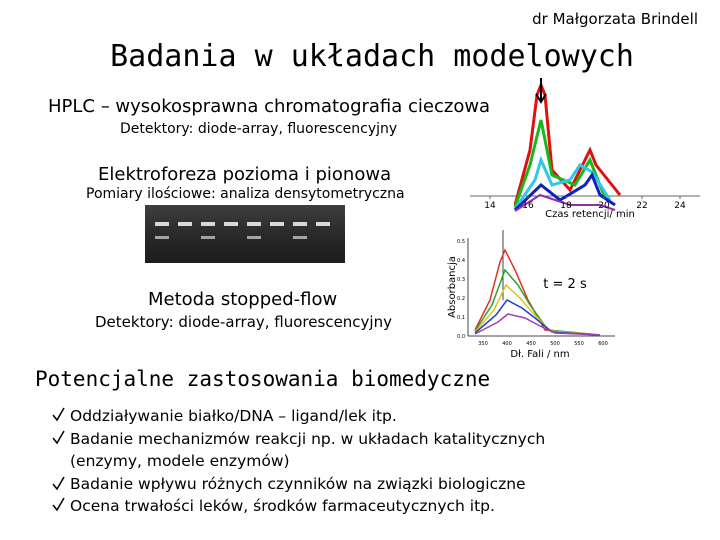 The image size is (720, 540). Describe the element at coordinates (590, 214) in the screenshot. I see `x-axis-label: Czas retencji/ min` at that location.